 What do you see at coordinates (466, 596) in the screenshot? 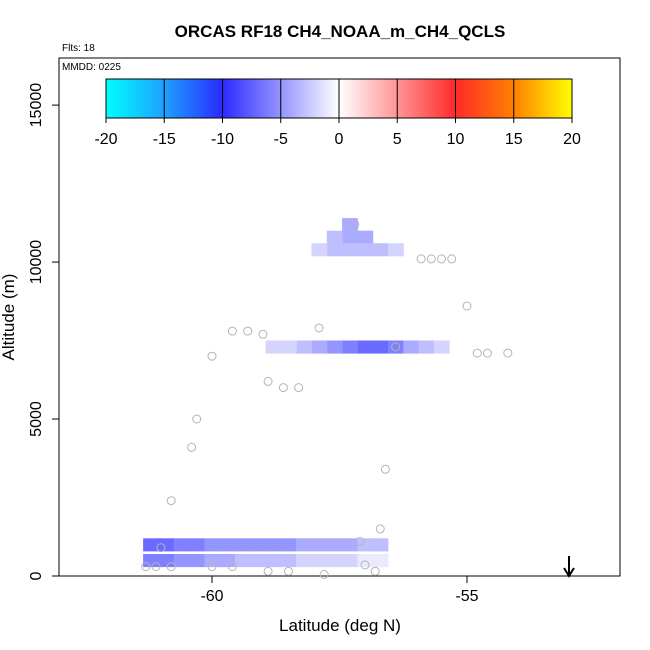
I see `x-tick-label: -55` at bounding box center [466, 596].